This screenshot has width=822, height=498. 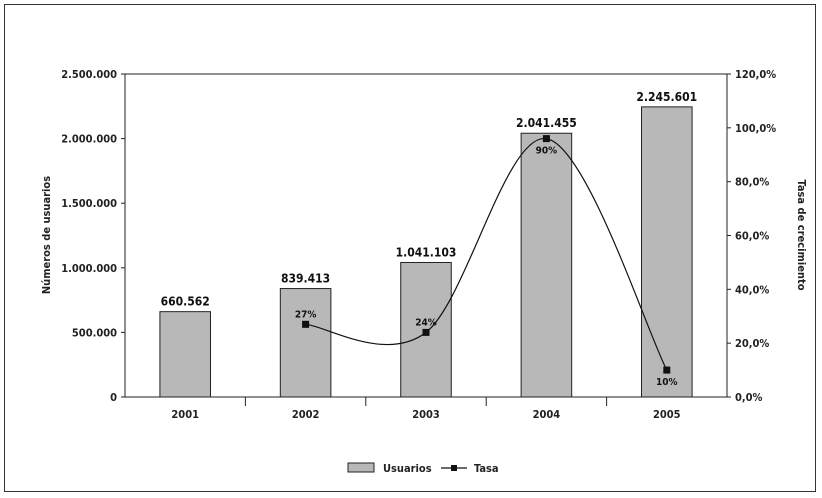 I want to click on y-tick-label: 2.000.000, so click(x=89, y=139).